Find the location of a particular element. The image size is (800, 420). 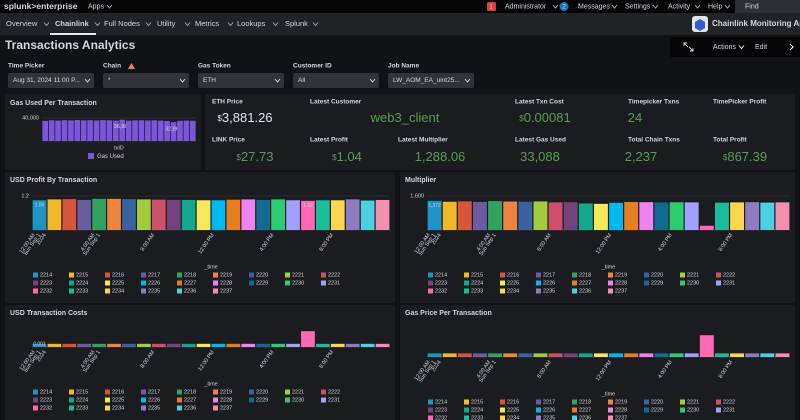

menu: Administrator is located at coordinates (526, 6).